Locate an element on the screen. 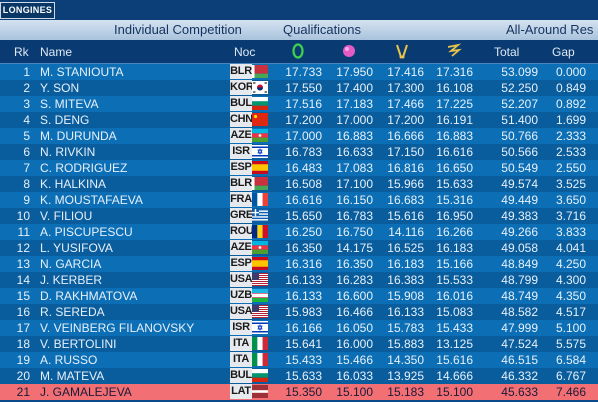  athlete-name: V. BERTOLINI is located at coordinates (78, 344).